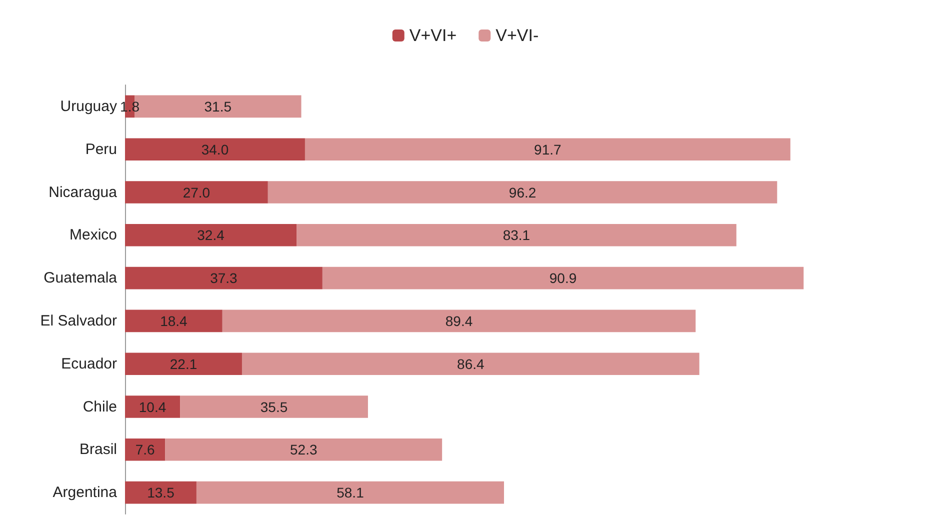 This screenshot has width=931, height=529. I want to click on y-tick-label: Uruguay, so click(89, 106).